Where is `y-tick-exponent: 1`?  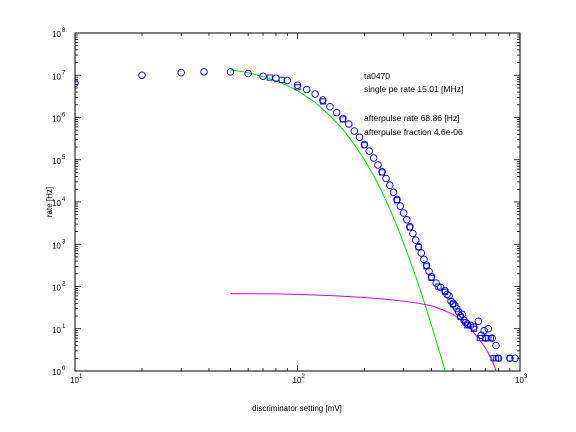
y-tick-exponent: 1 is located at coordinates (64, 327).